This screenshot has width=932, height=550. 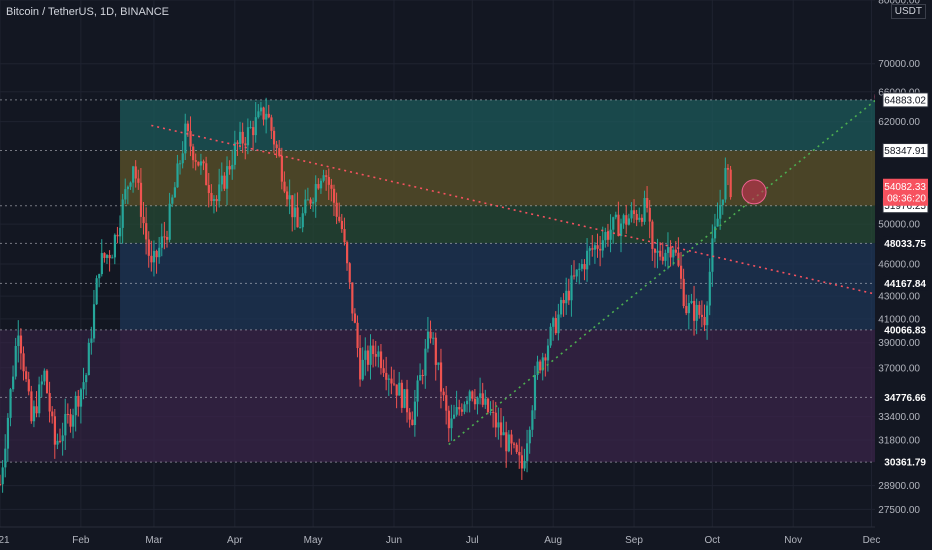 What do you see at coordinates (754, 192) in the screenshot?
I see `target-marker` at bounding box center [754, 192].